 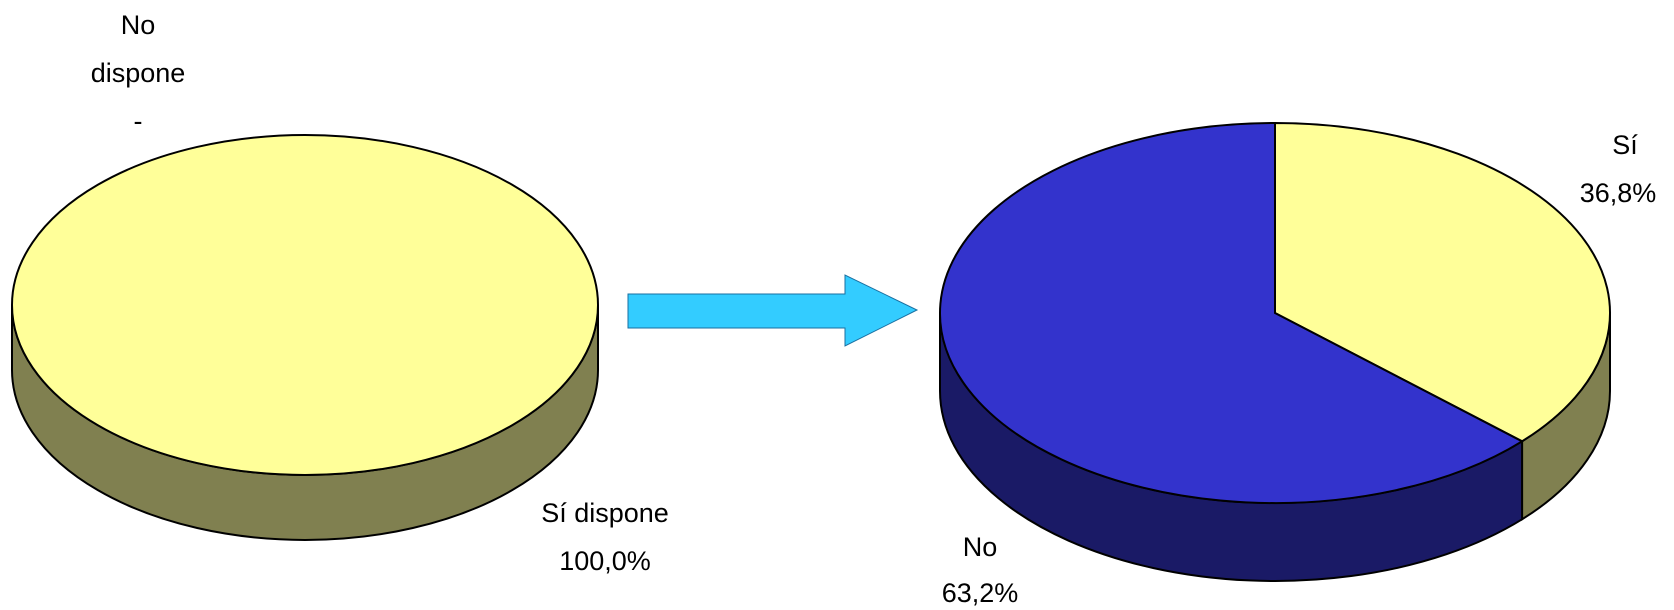 I want to click on label-no-dispone-name-line1: No, so click(x=138, y=25).